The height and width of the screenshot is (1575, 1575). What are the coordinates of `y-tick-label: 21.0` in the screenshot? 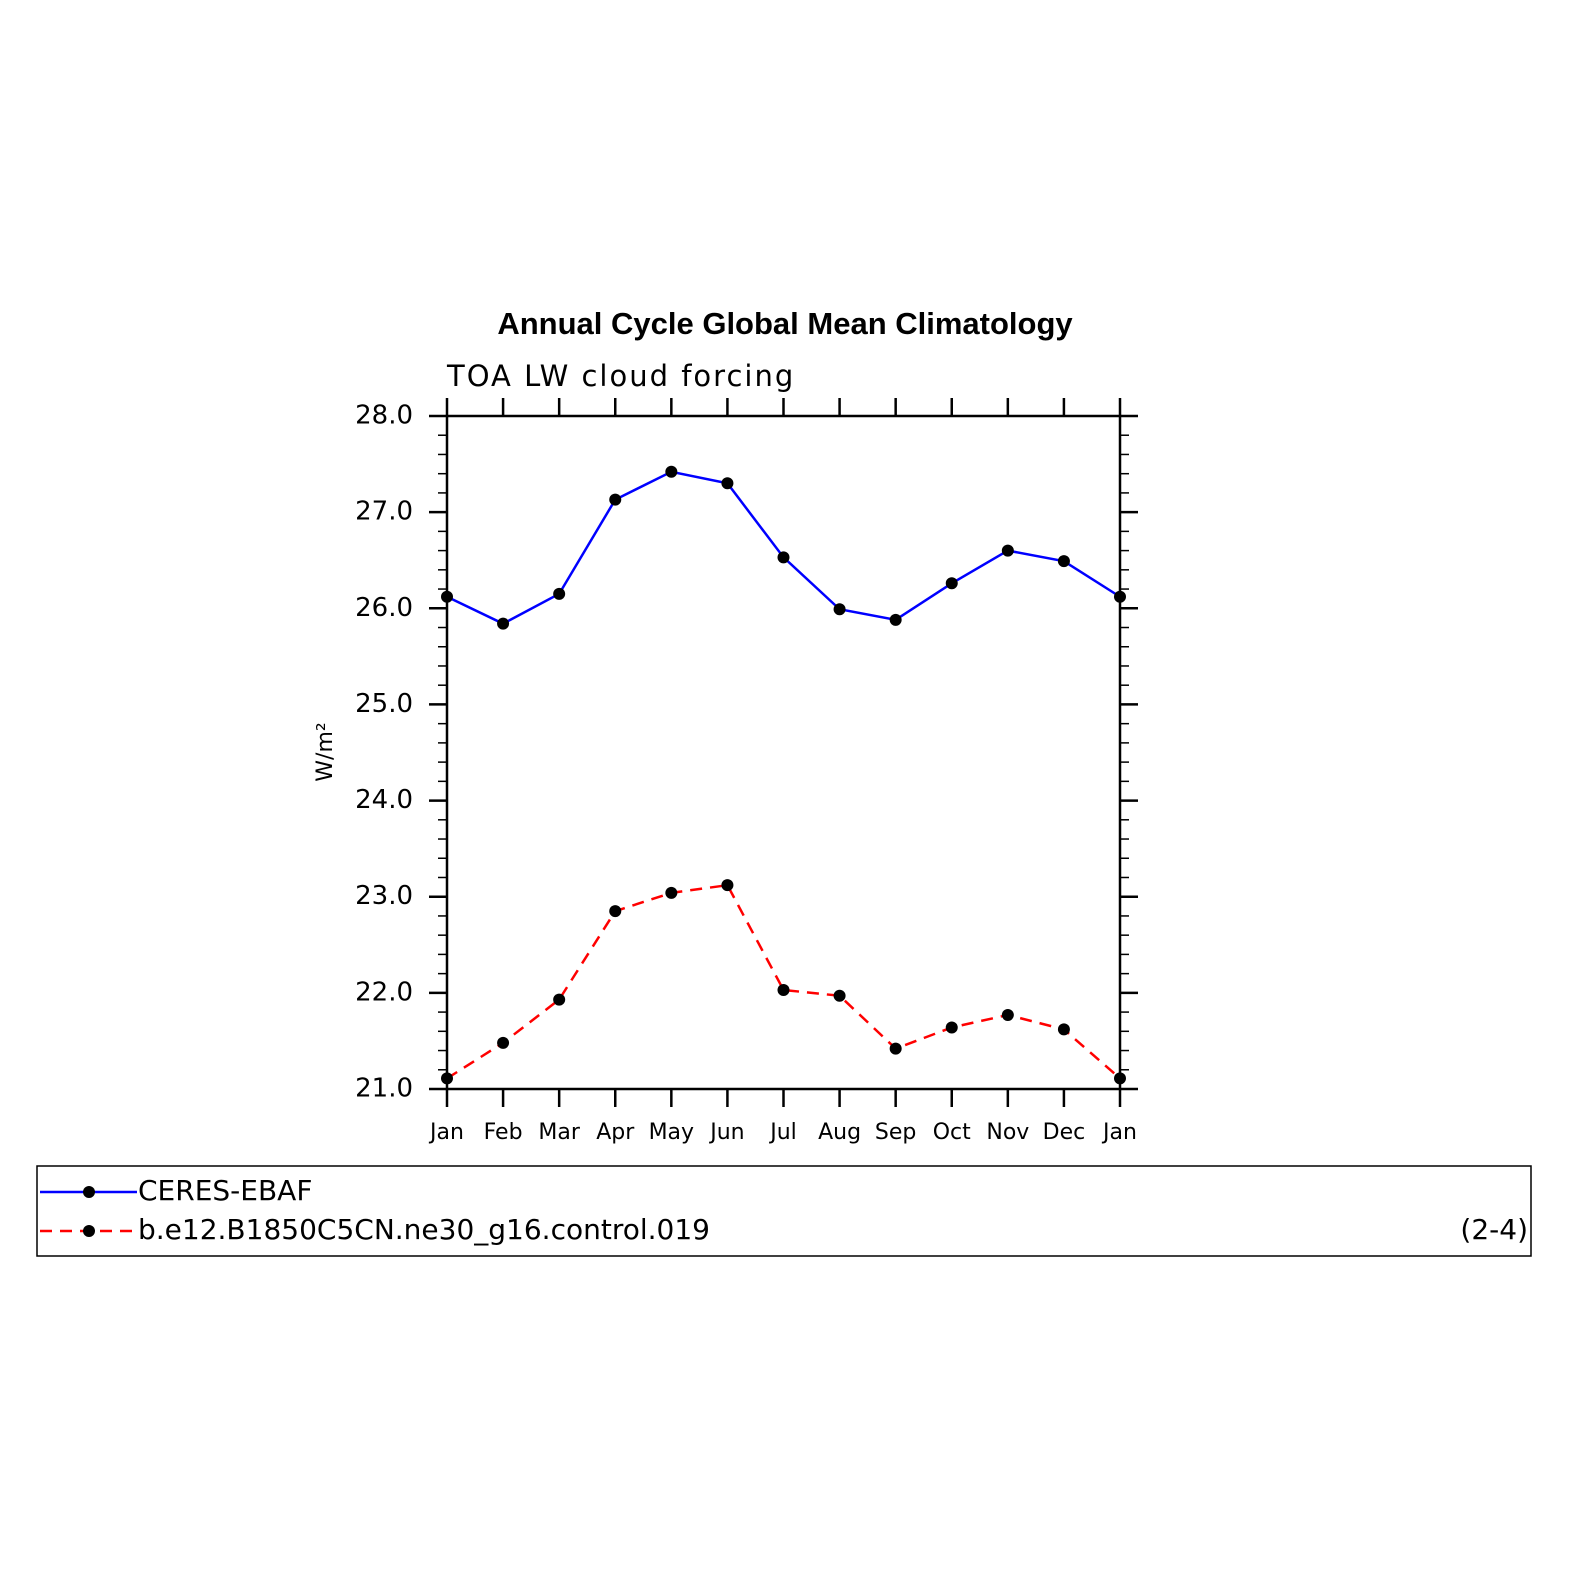 It's located at (384, 1089).